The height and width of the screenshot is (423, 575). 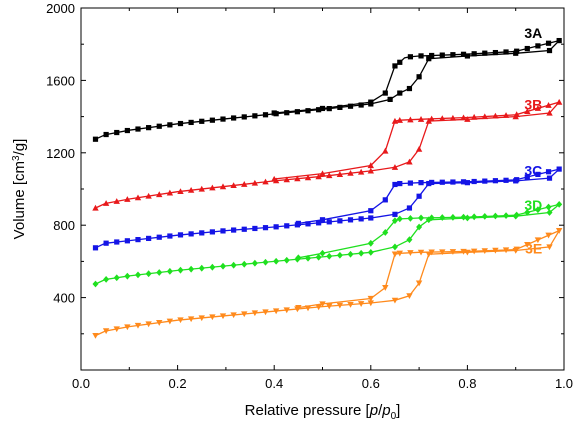 I want to click on series-label-3B: 3B, so click(x=533, y=104).